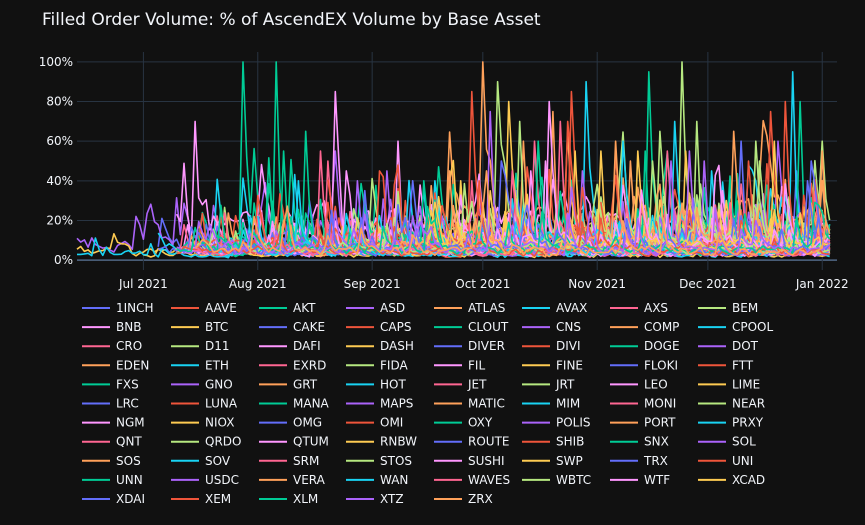  Describe the element at coordinates (554, 308) in the screenshot. I see `legend-item: AVAX` at that location.